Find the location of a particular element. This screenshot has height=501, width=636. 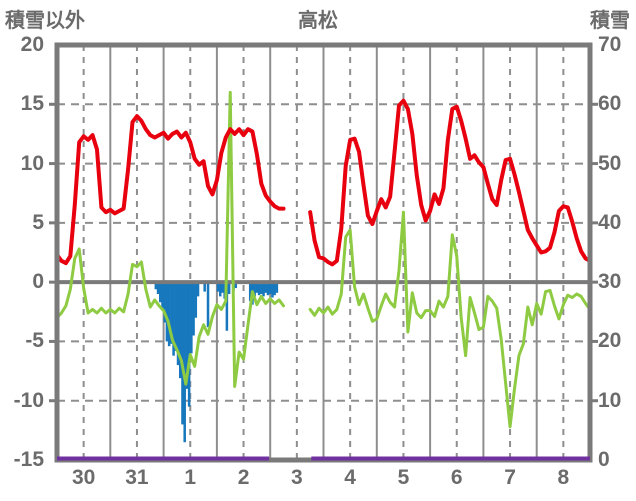

y-left-tick-label: 5 is located at coordinates (38, 222).